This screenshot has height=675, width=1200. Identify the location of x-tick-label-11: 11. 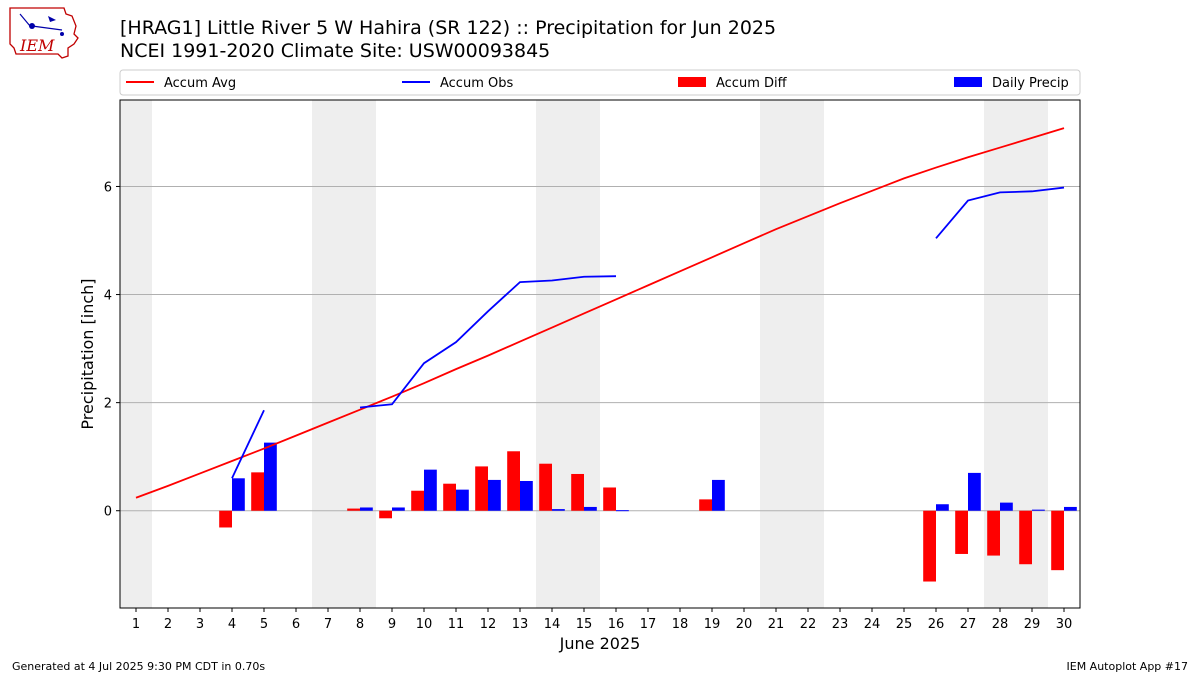
(456, 624).